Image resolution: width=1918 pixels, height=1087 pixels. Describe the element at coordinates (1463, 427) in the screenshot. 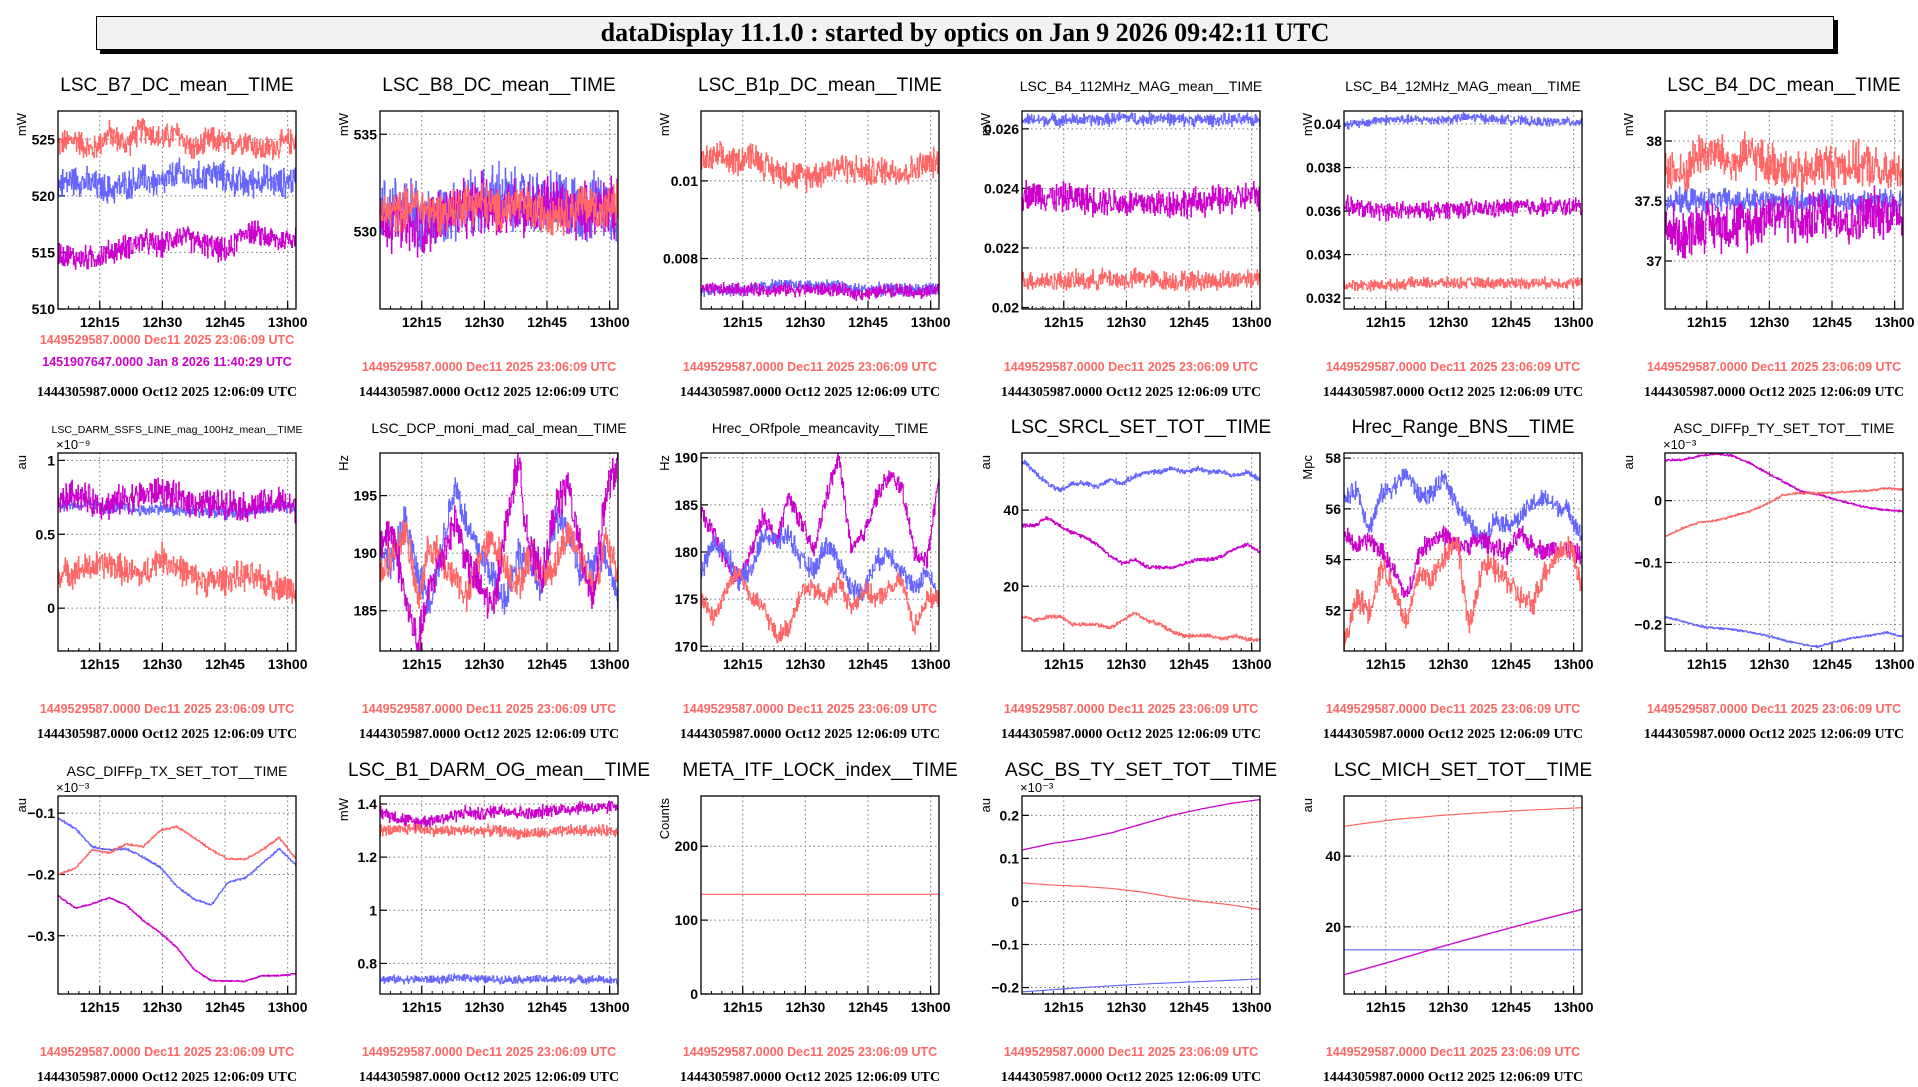

I see `plot-title: Hrec_Range_BNS__TIME` at that location.